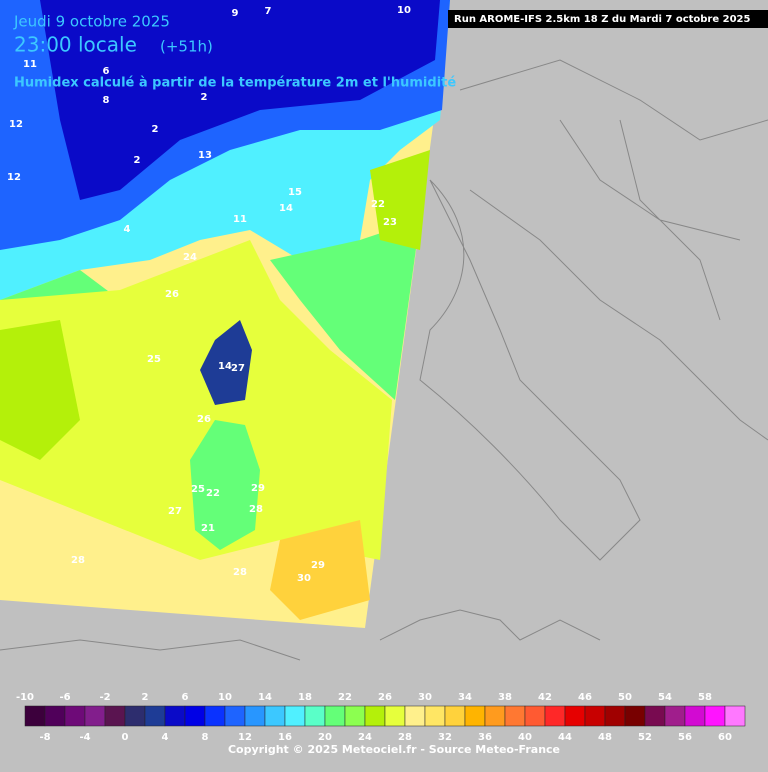 This screenshot has height=772, width=768. What do you see at coordinates (545, 697) in the screenshot?
I see `legend-label: 42` at bounding box center [545, 697].